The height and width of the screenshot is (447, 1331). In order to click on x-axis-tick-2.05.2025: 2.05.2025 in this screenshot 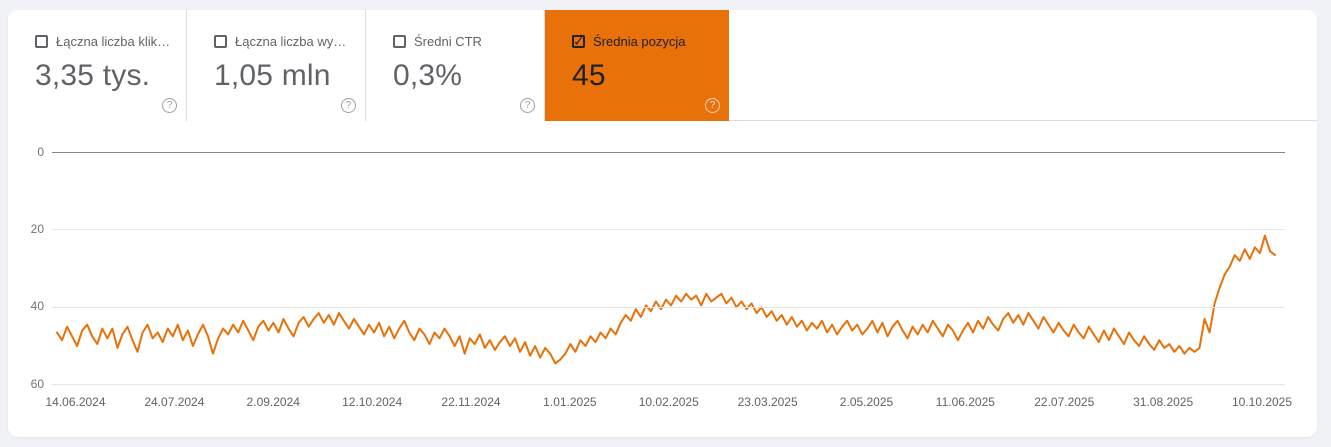, I will do `click(866, 402)`.